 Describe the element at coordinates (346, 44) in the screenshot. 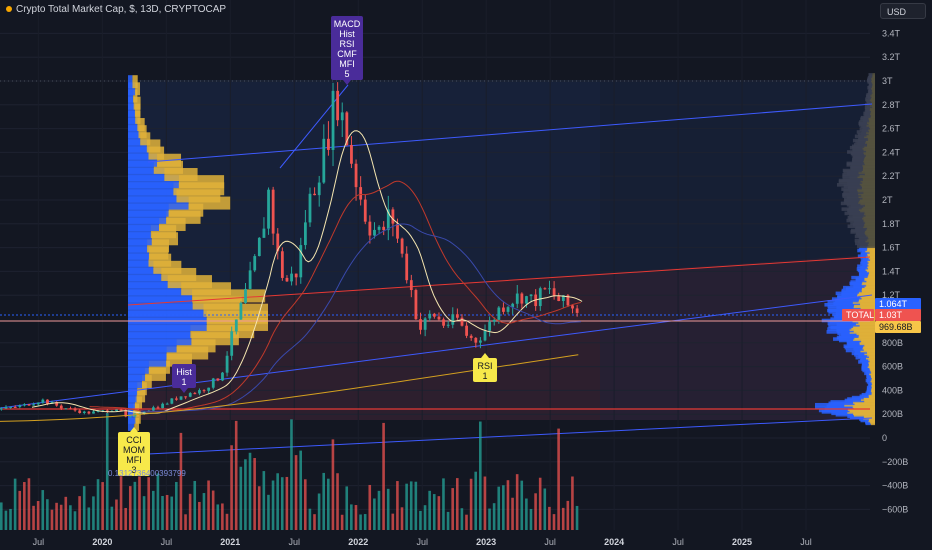

I see `signal-top-line: RSI` at that location.